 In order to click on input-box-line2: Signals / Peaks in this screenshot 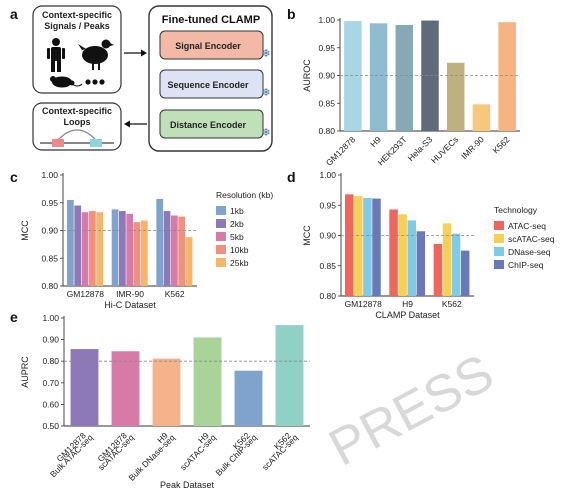, I will do `click(77, 26)`.